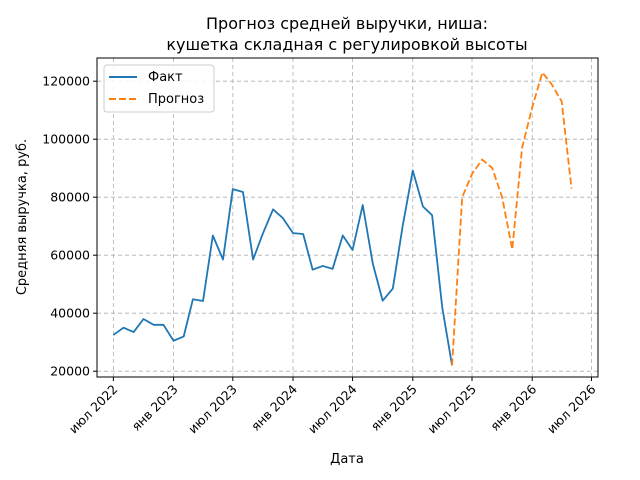 The height and width of the screenshot is (480, 640). Describe the element at coordinates (451, 409) in the screenshot. I see `x-tick-label: июл 2025` at that location.